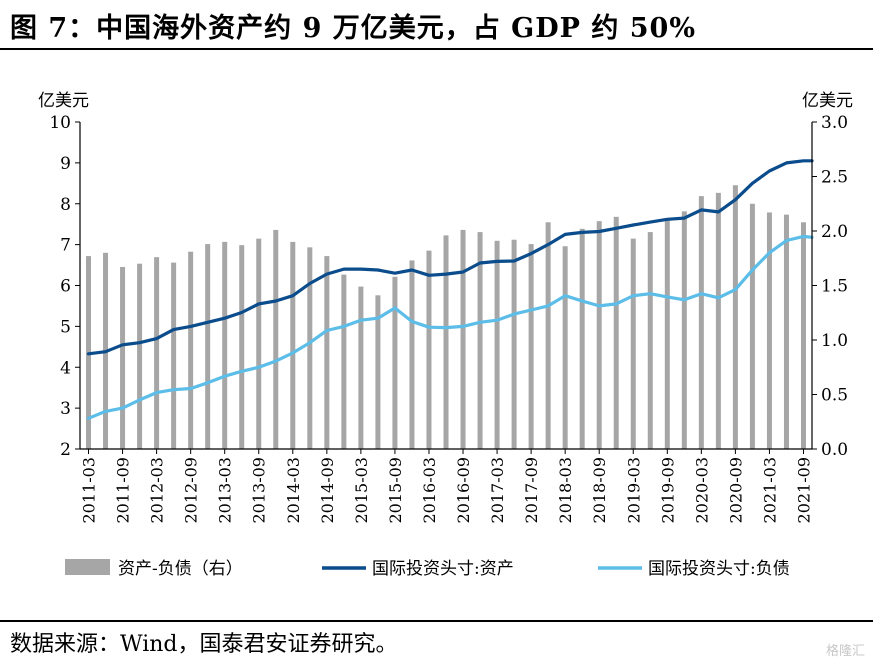 This screenshot has width=873, height=665. What do you see at coordinates (531, 490) in the screenshot?
I see `x-tick-label: 2017-09` at bounding box center [531, 490].